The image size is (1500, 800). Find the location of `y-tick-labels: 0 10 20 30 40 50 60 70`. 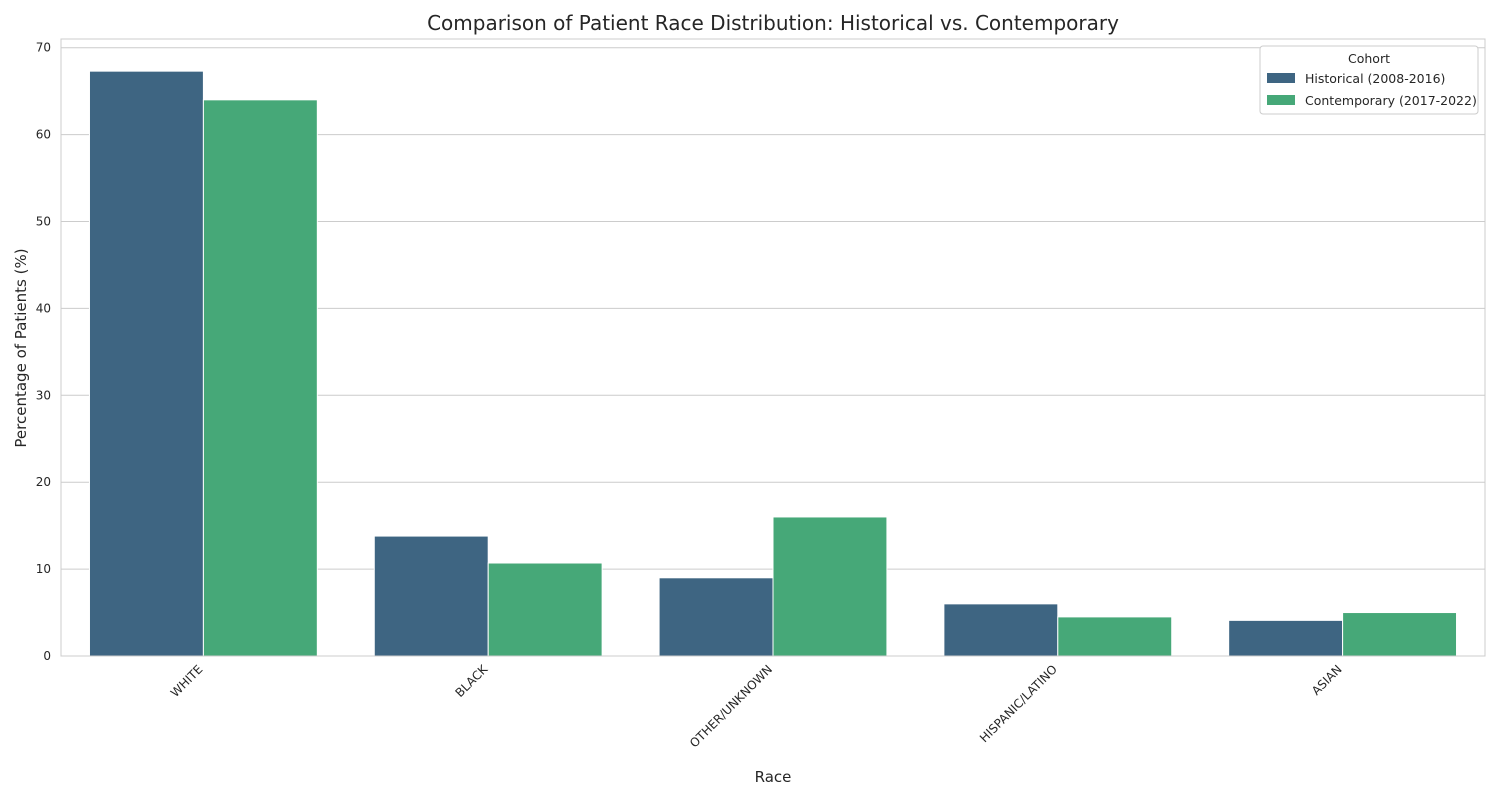

y-tick-labels: 0 10 20 30 40 50 60 70 is located at coordinates (43, 352).